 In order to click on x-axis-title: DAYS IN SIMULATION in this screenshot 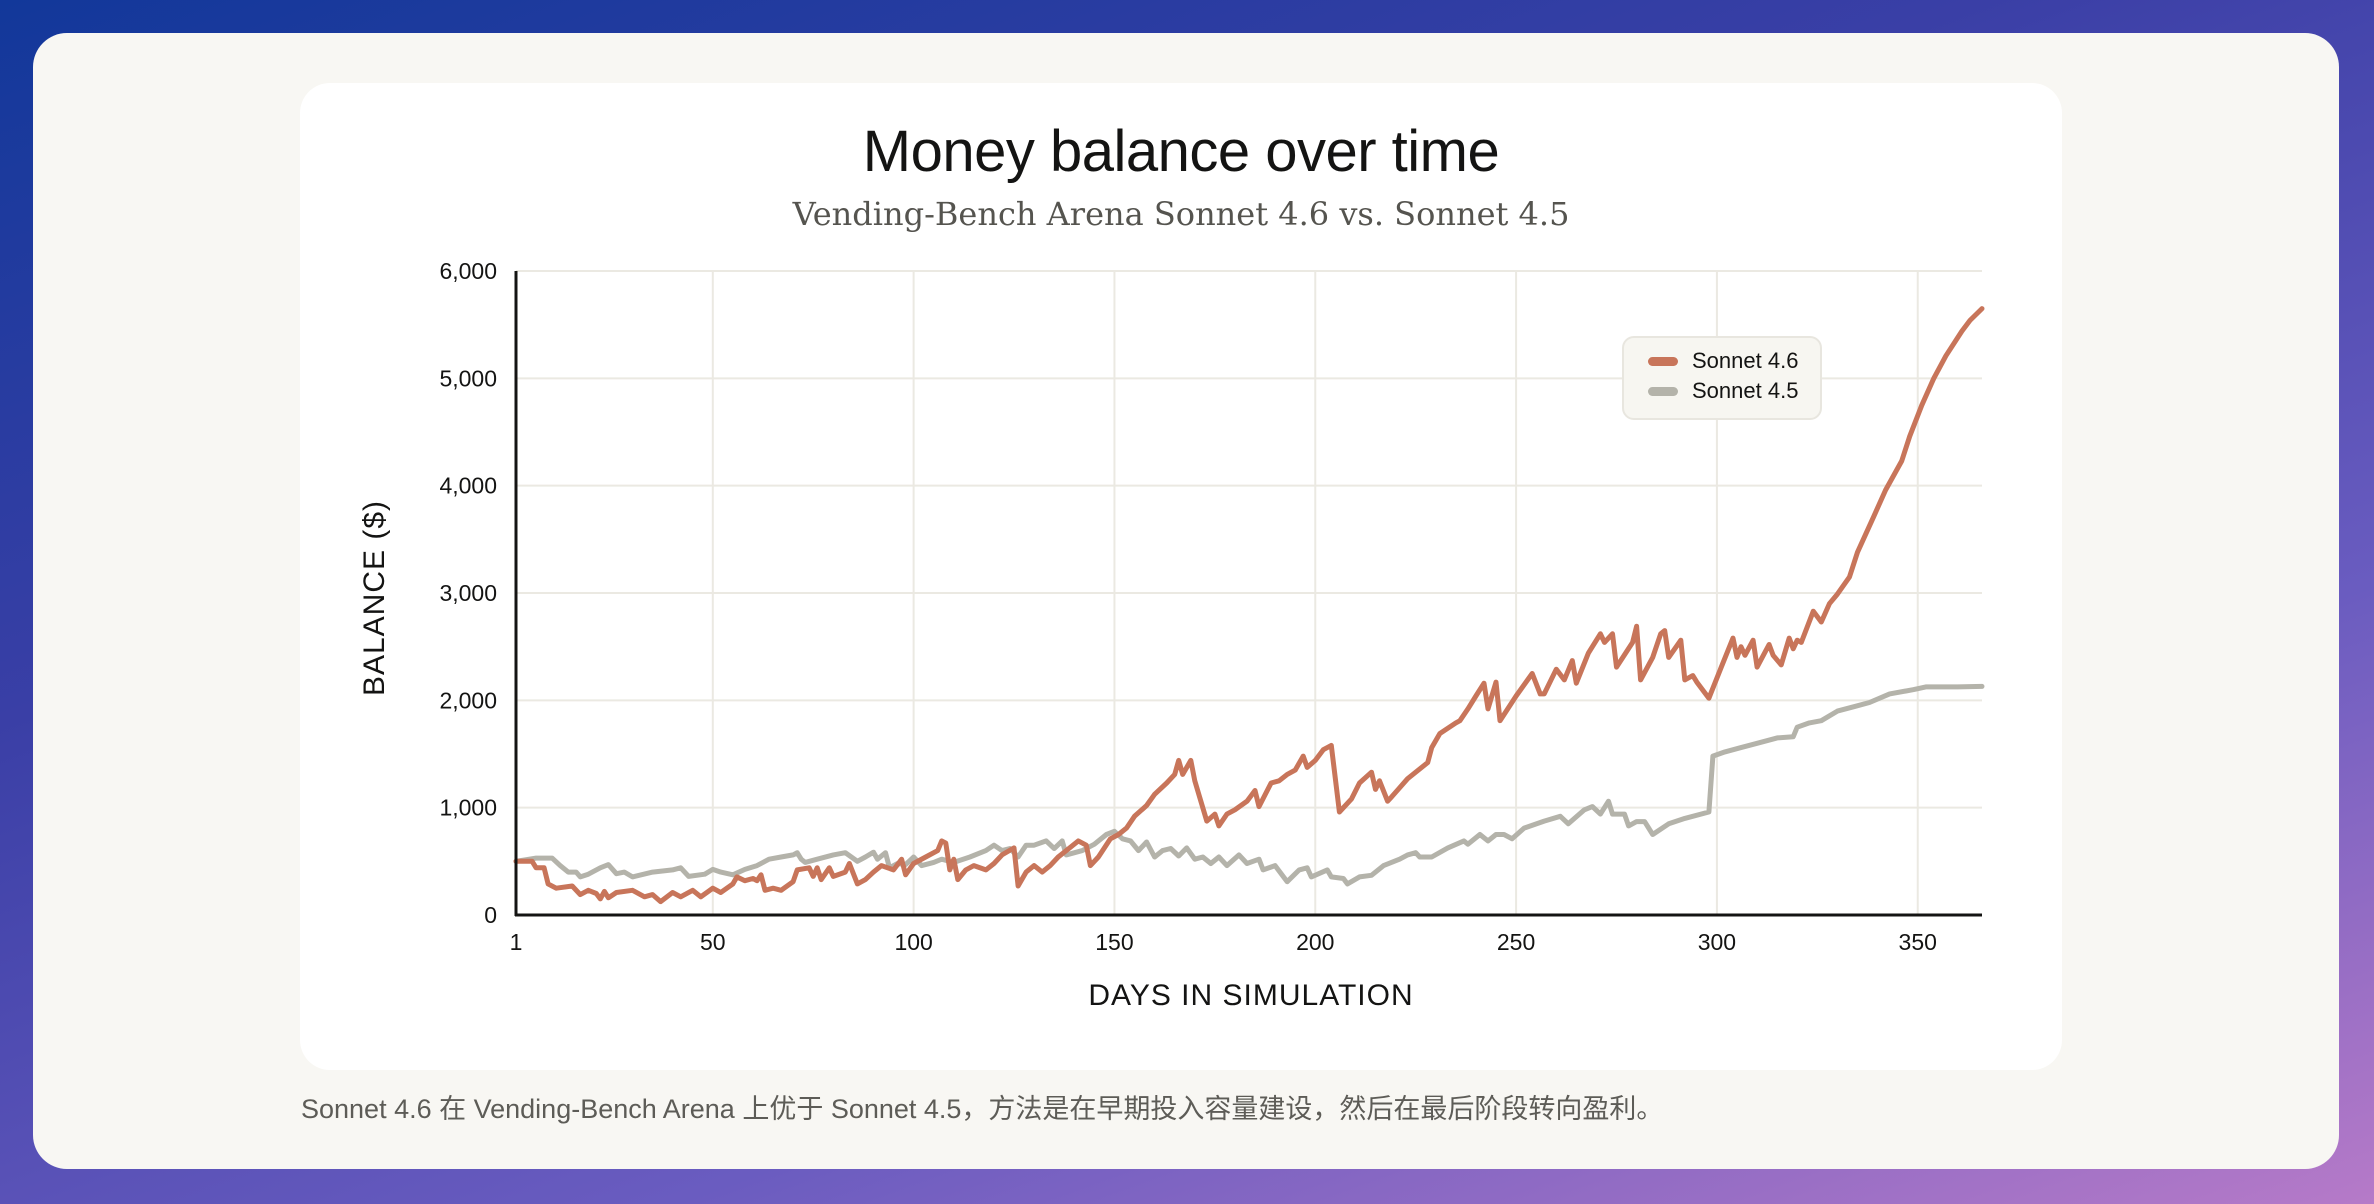, I will do `click(1251, 995)`.